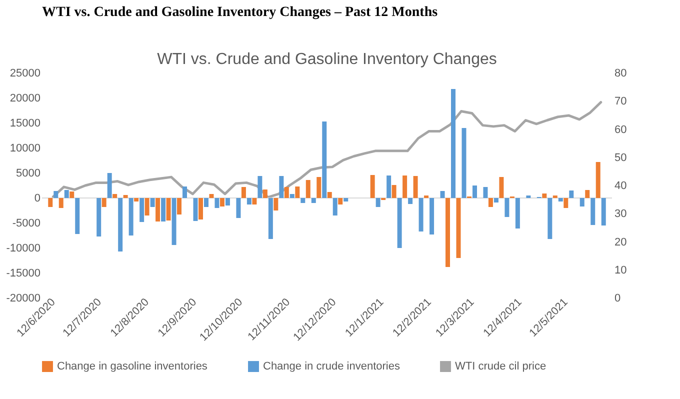 The image size is (680, 399). I want to click on legend-label: Change in gasoline inventories, so click(132, 366).